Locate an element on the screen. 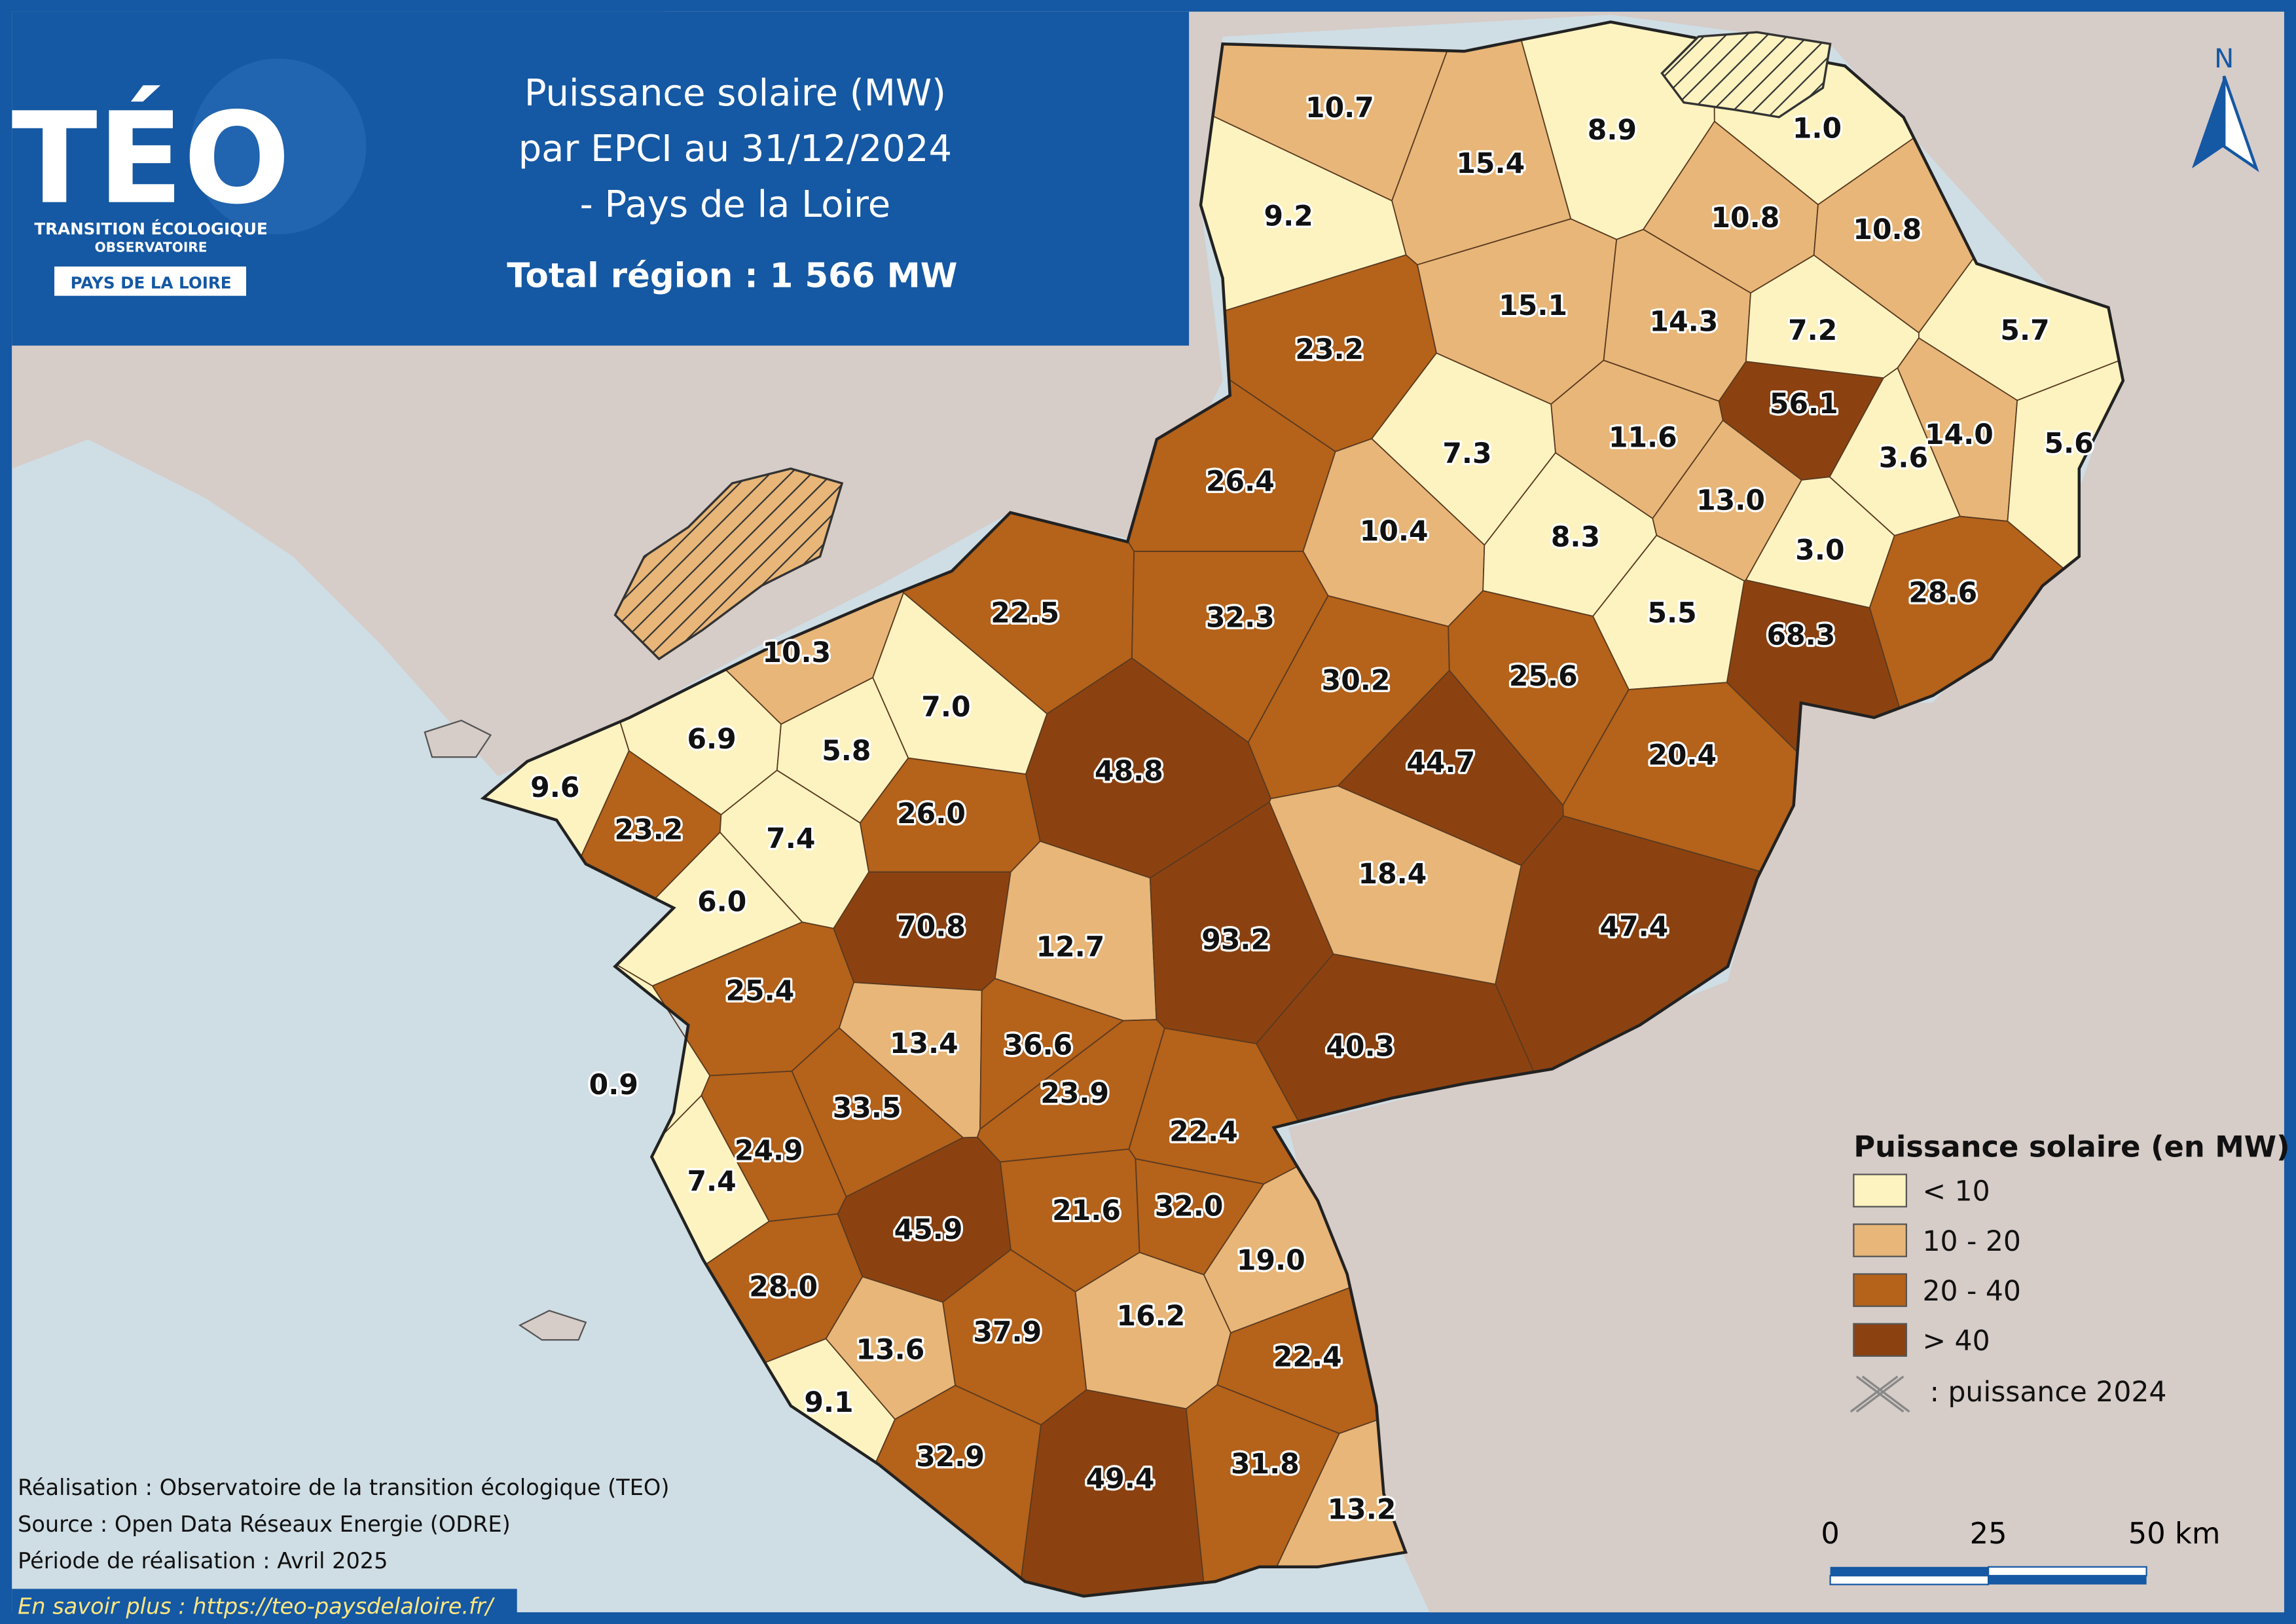 Image resolution: width=2296 pixels, height=1624 pixels. logo-dots is located at coordinates (278, 146).